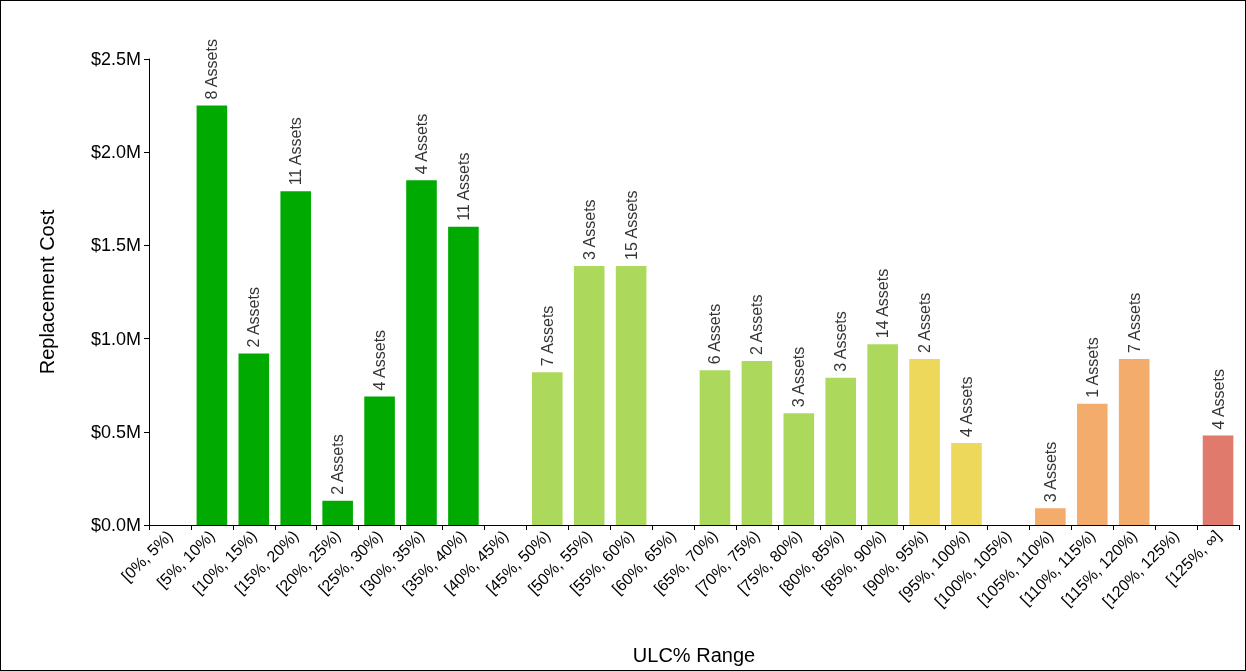 The height and width of the screenshot is (671, 1246). What do you see at coordinates (883, 303) in the screenshot?
I see `annotation: 14 Assets` at bounding box center [883, 303].